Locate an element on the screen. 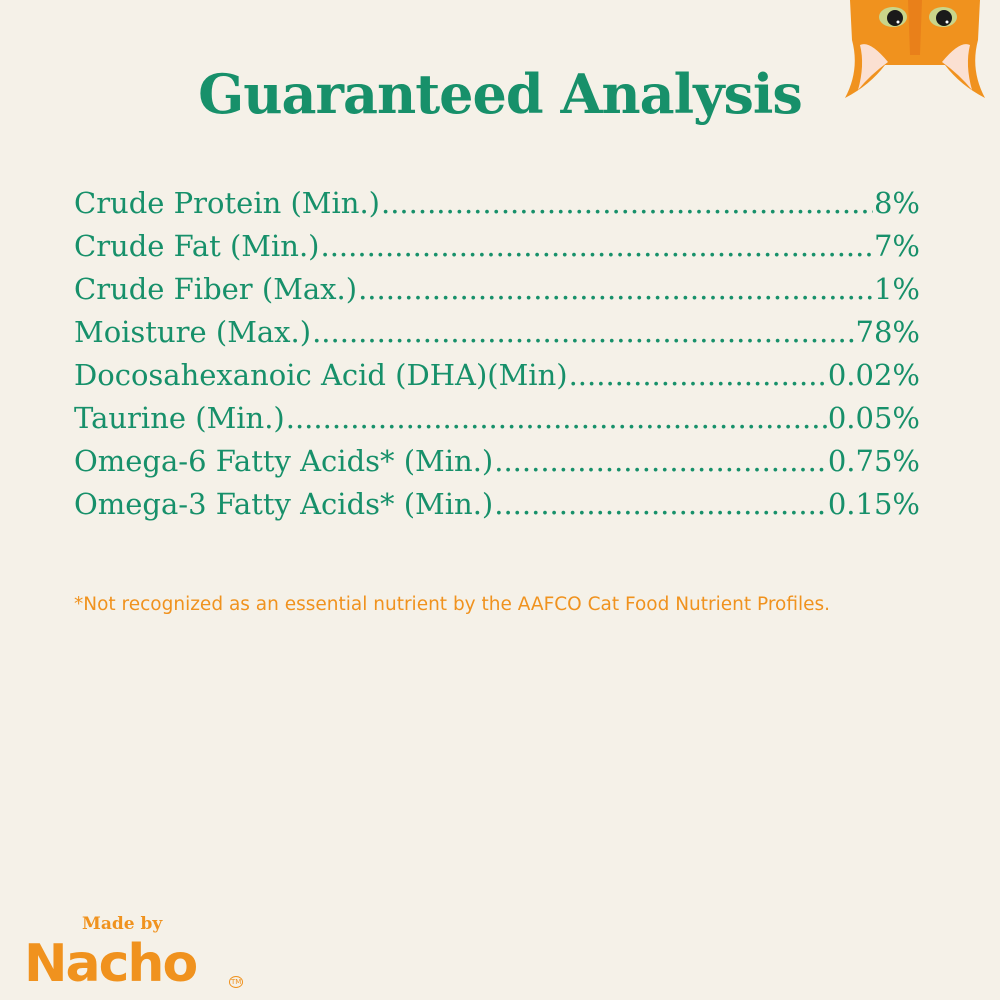 The width and height of the screenshot is (1000, 1000). page-title: Guaranteed Analysis is located at coordinates (500, 94).